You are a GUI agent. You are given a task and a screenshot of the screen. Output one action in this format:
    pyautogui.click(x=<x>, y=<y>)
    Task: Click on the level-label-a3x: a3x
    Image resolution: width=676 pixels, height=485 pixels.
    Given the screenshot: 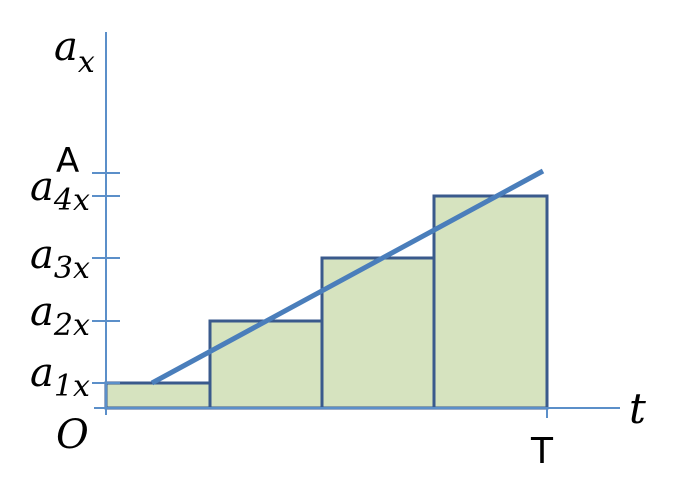 What is the action you would take?
    pyautogui.click(x=60, y=259)
    